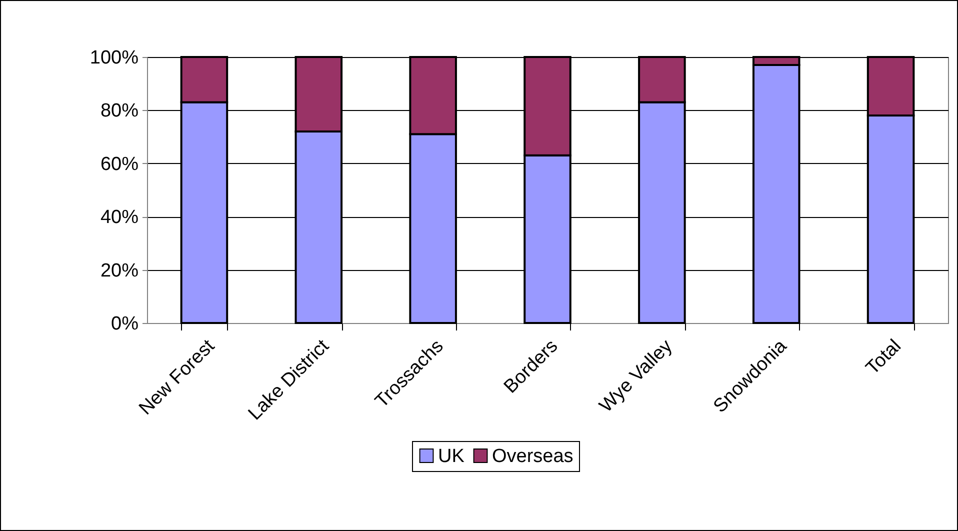 The image size is (958, 531). Describe the element at coordinates (451, 456) in the screenshot. I see `legend-label: UK` at that location.